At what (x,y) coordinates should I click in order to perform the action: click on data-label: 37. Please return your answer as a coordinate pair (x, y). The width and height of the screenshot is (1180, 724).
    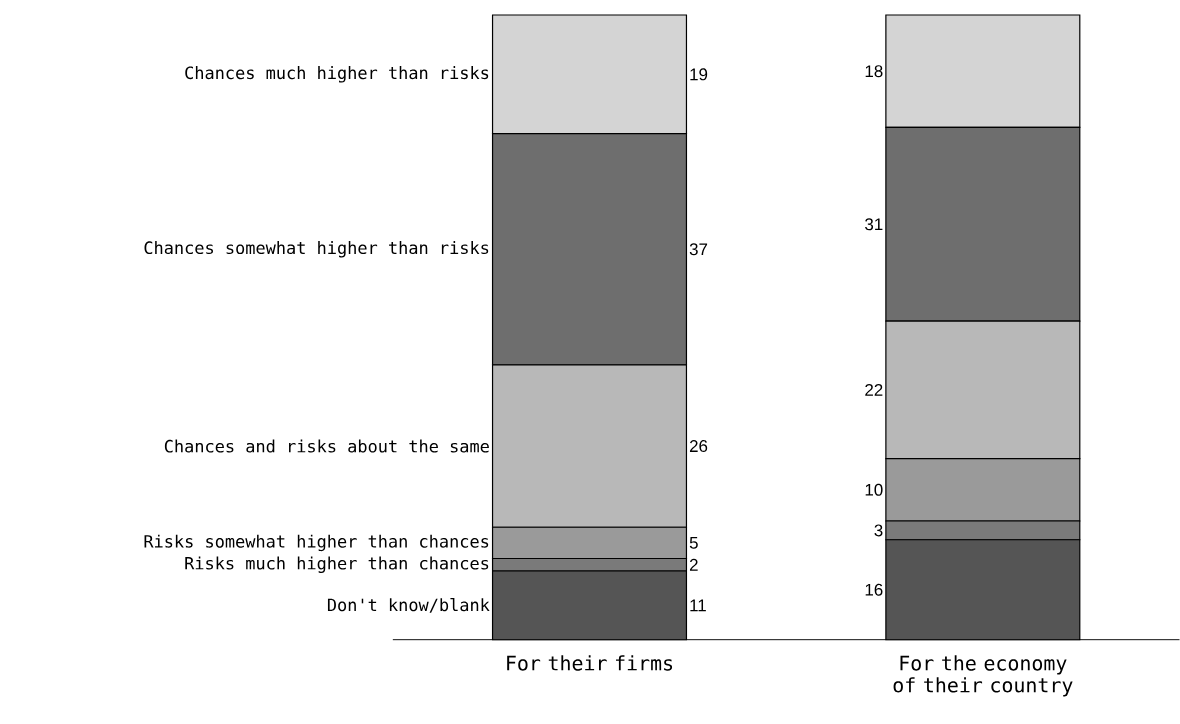
    Looking at the image, I should click on (698, 249).